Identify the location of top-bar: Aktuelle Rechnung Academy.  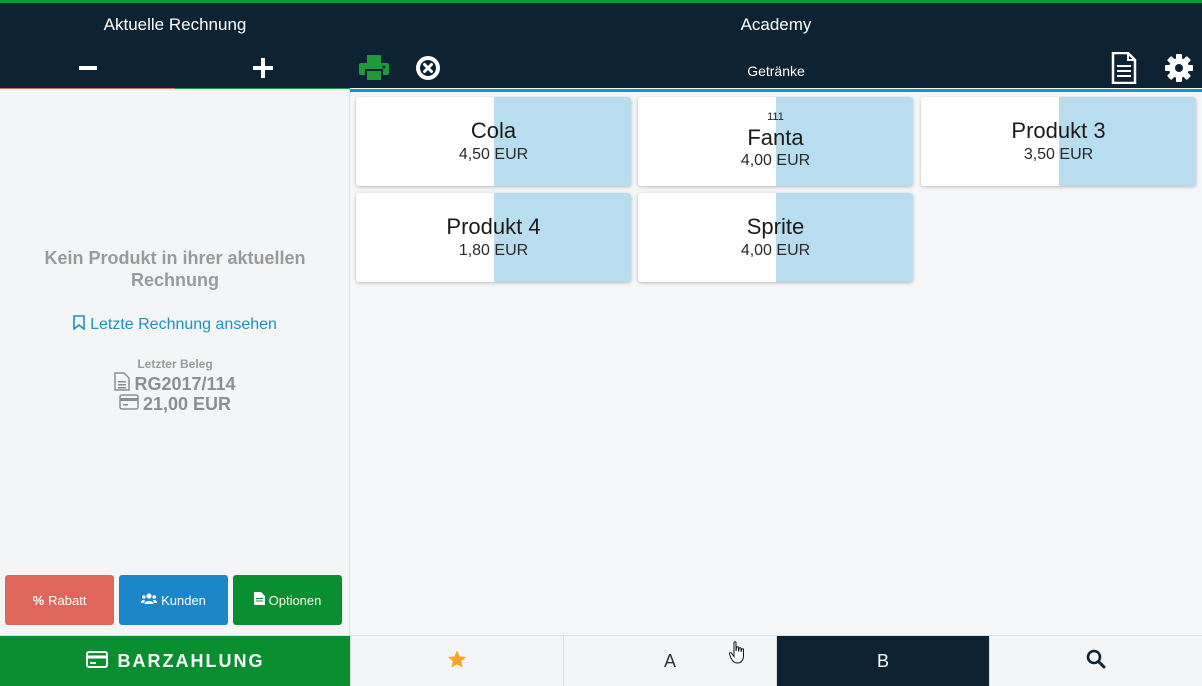
(601, 46).